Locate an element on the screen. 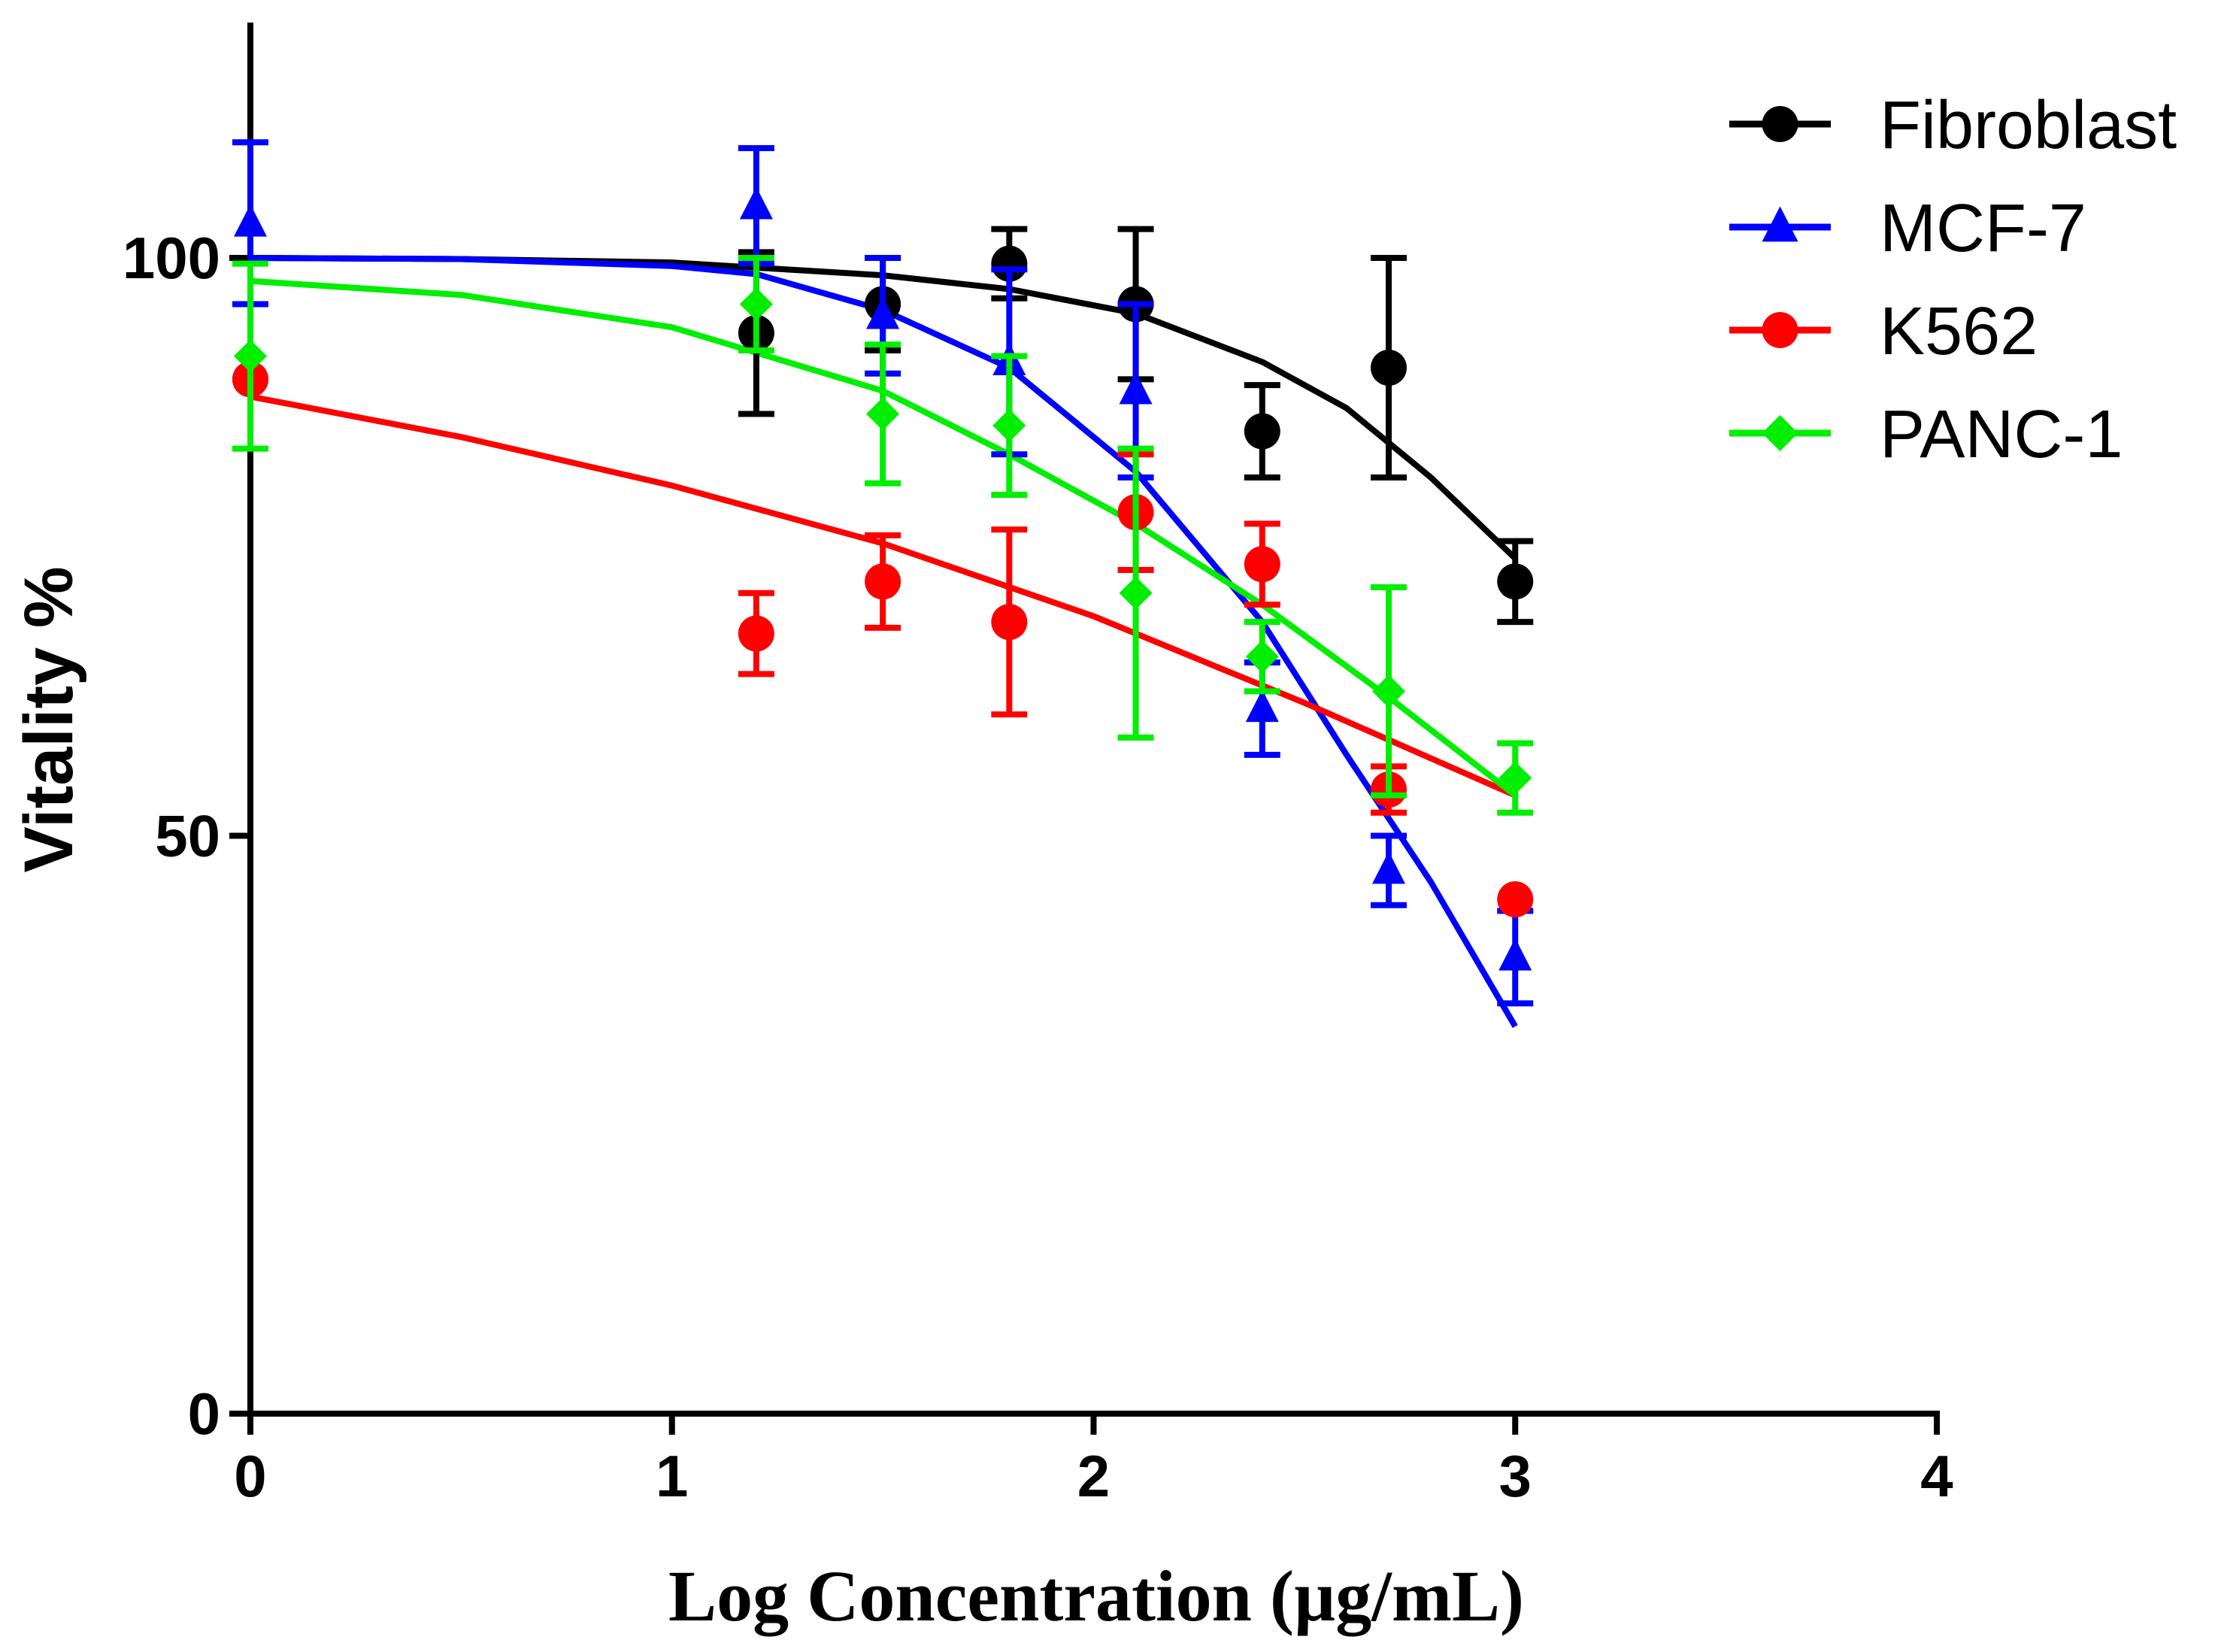  x-axis-label: Log Concentration (µg/mL) is located at coordinates (1096, 1596).